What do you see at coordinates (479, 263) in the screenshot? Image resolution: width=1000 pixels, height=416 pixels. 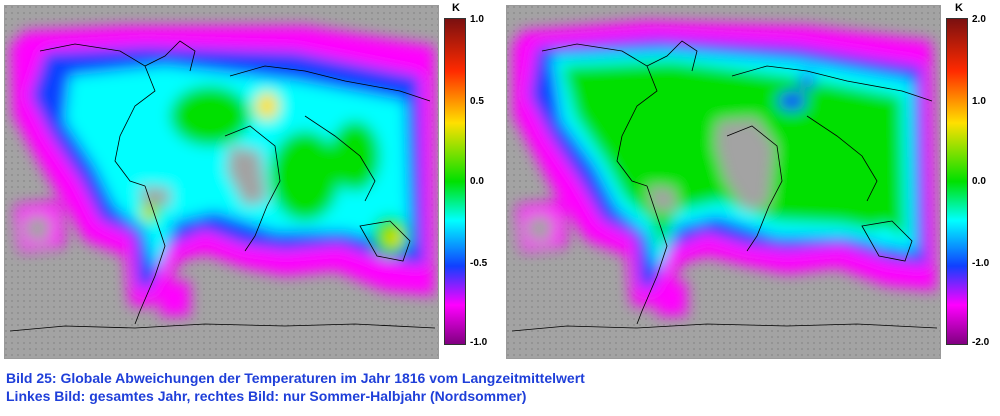 I see `colorbar-tick: -0.5` at bounding box center [479, 263].